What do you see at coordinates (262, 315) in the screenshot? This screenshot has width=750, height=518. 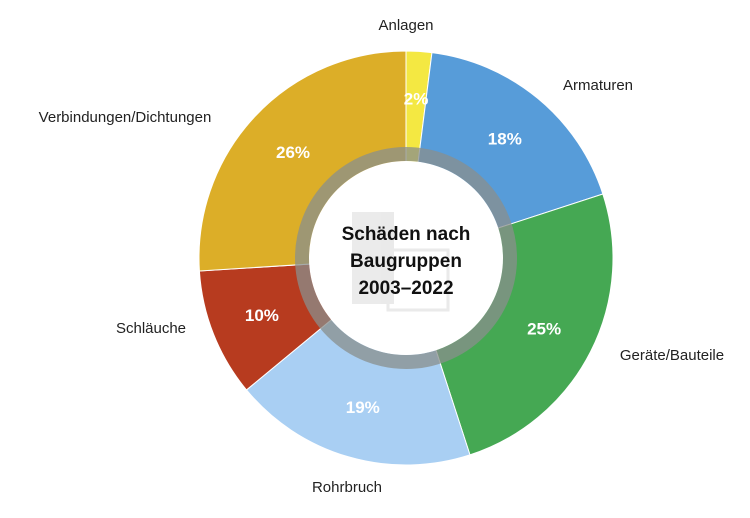 I see `slice-value-label: 10%` at bounding box center [262, 315].